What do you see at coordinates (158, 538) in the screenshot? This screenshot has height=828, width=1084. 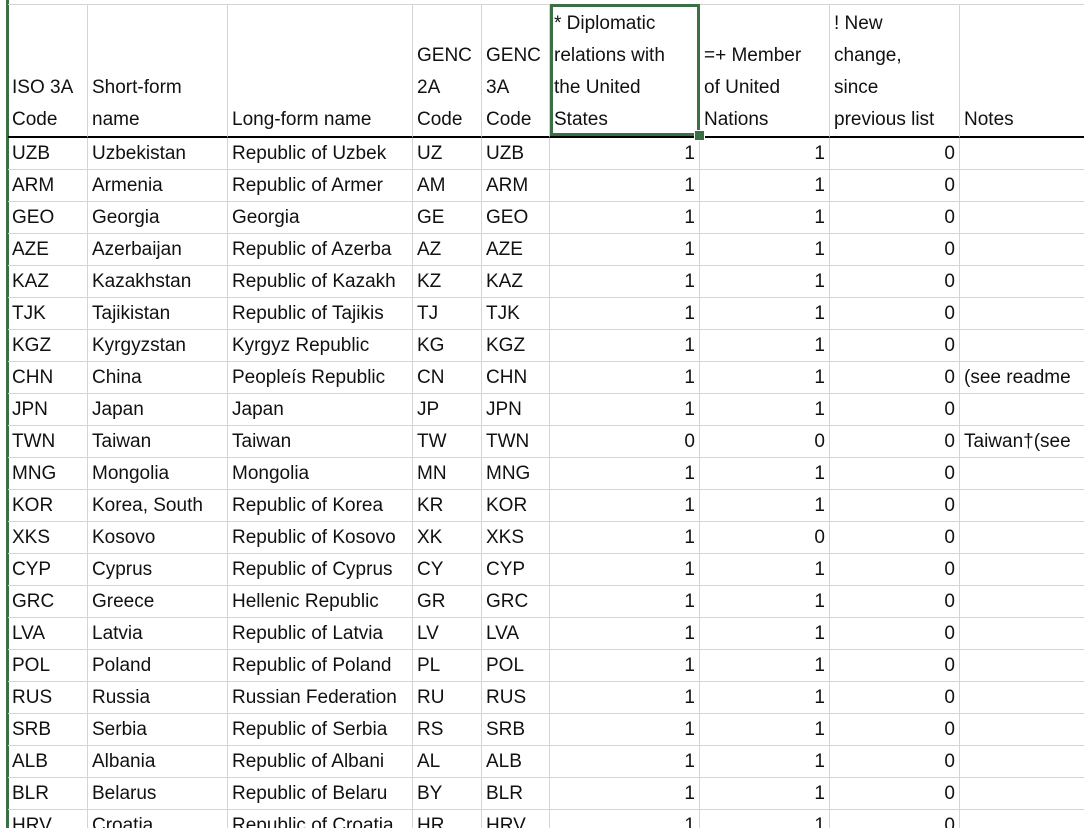 I see `text-cell: Kosovo` at bounding box center [158, 538].